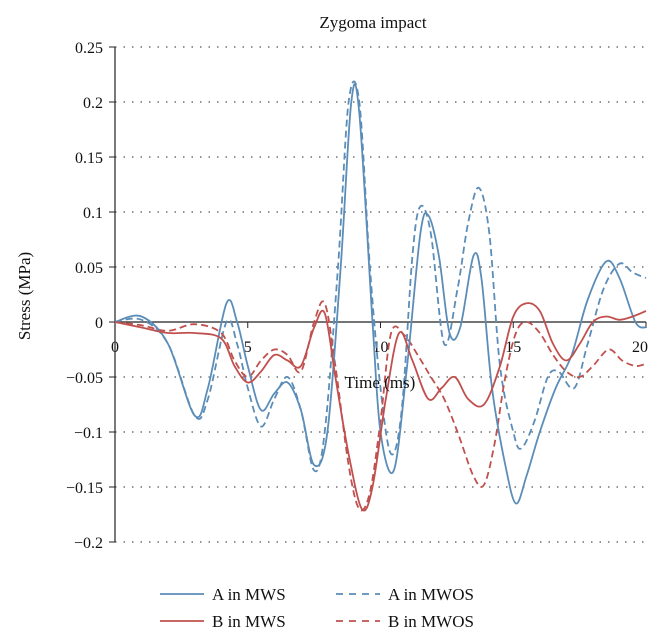 Image resolution: width=668 pixels, height=641 pixels. Describe the element at coordinates (248, 347) in the screenshot. I see `x-tick-label: 5` at that location.